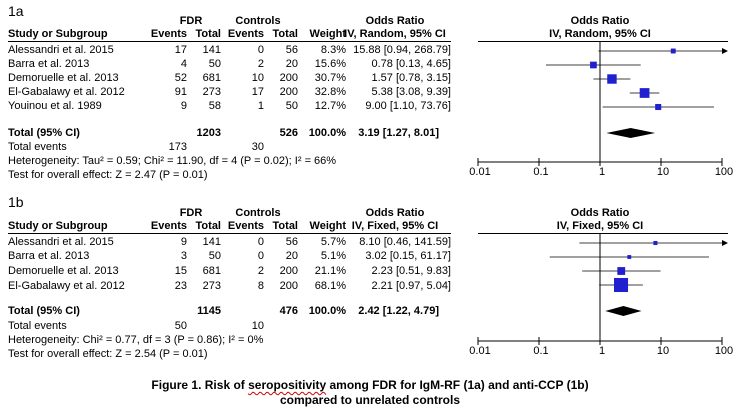  What do you see at coordinates (333, 256) in the screenshot?
I see `study-weight: 5.1%` at bounding box center [333, 256].